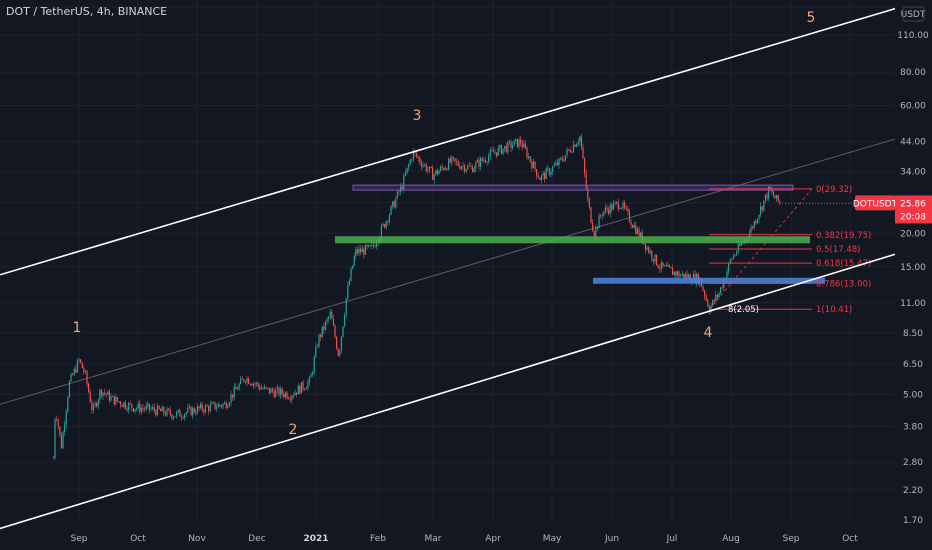 Image resolution: width=932 pixels, height=550 pixels. Describe the element at coordinates (573, 187) in the screenshot. I see `resistance-zone-purple` at that location.